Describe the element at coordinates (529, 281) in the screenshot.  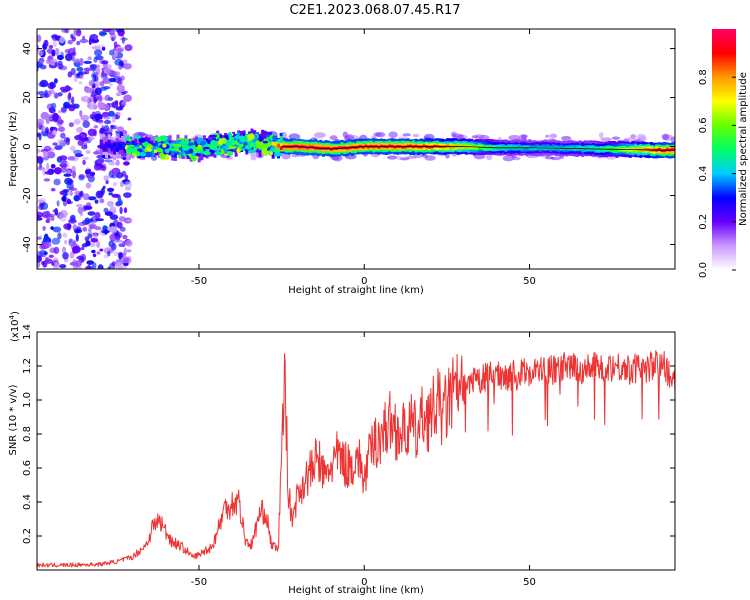
I see `x-tick-label: 50` at that location.